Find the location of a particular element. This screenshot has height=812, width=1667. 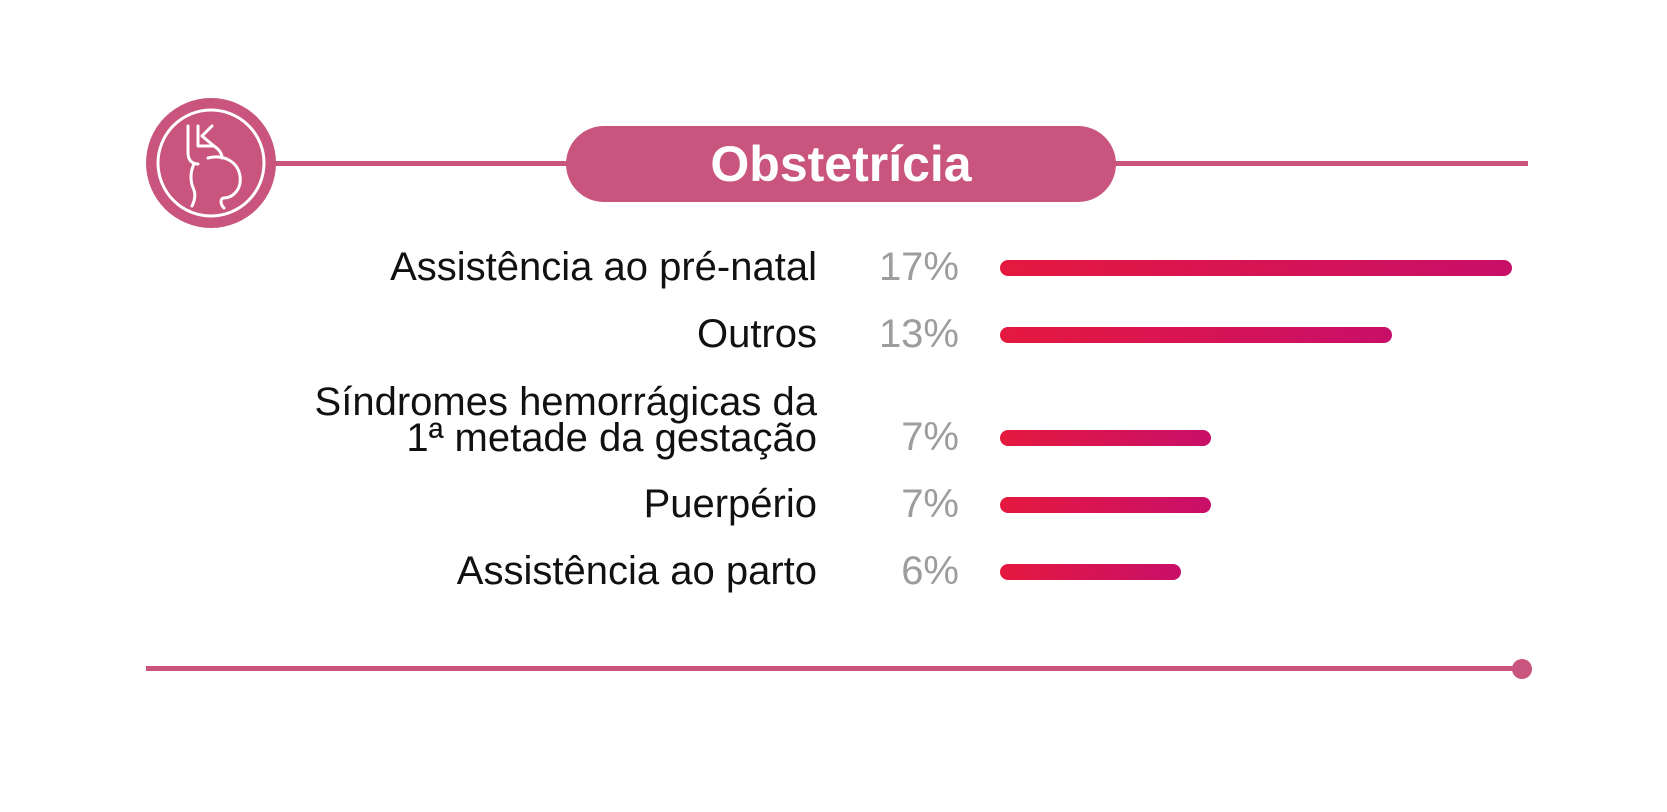

value-label: 6% is located at coordinates (930, 571).